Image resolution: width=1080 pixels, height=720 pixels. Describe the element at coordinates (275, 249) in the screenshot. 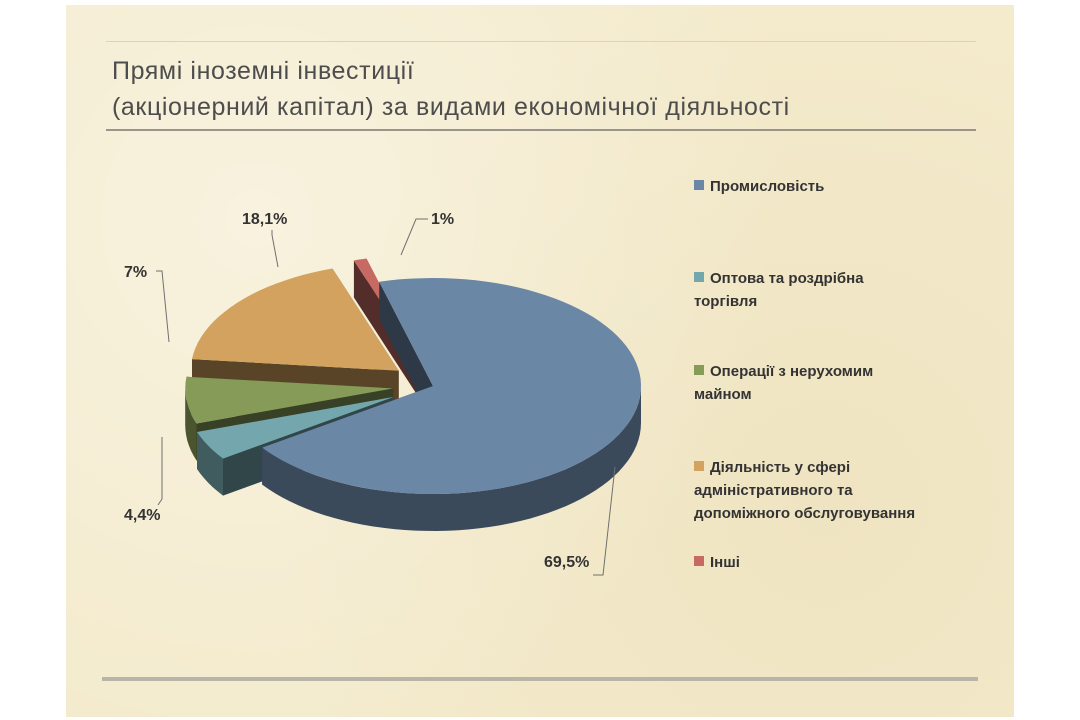

I see `leader-line-admin-services` at that location.